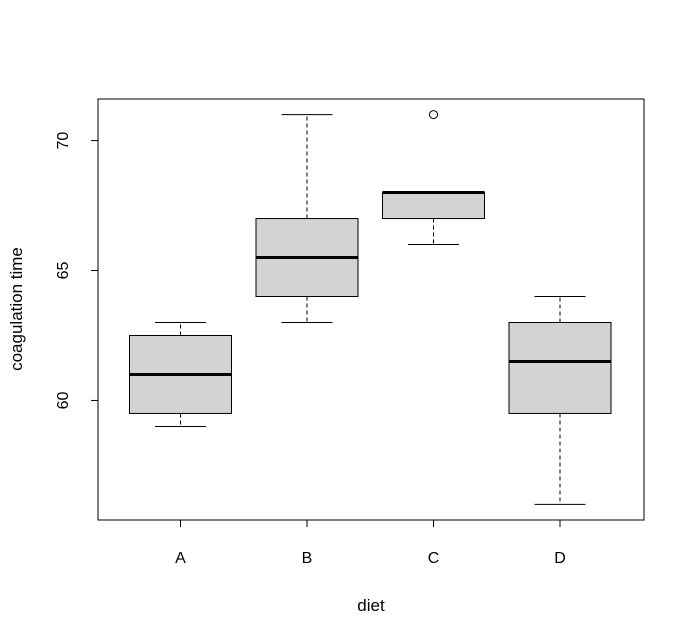 This screenshot has width=695, height=643. I want to click on y-axis: 60 65 70, so click(77, 270).